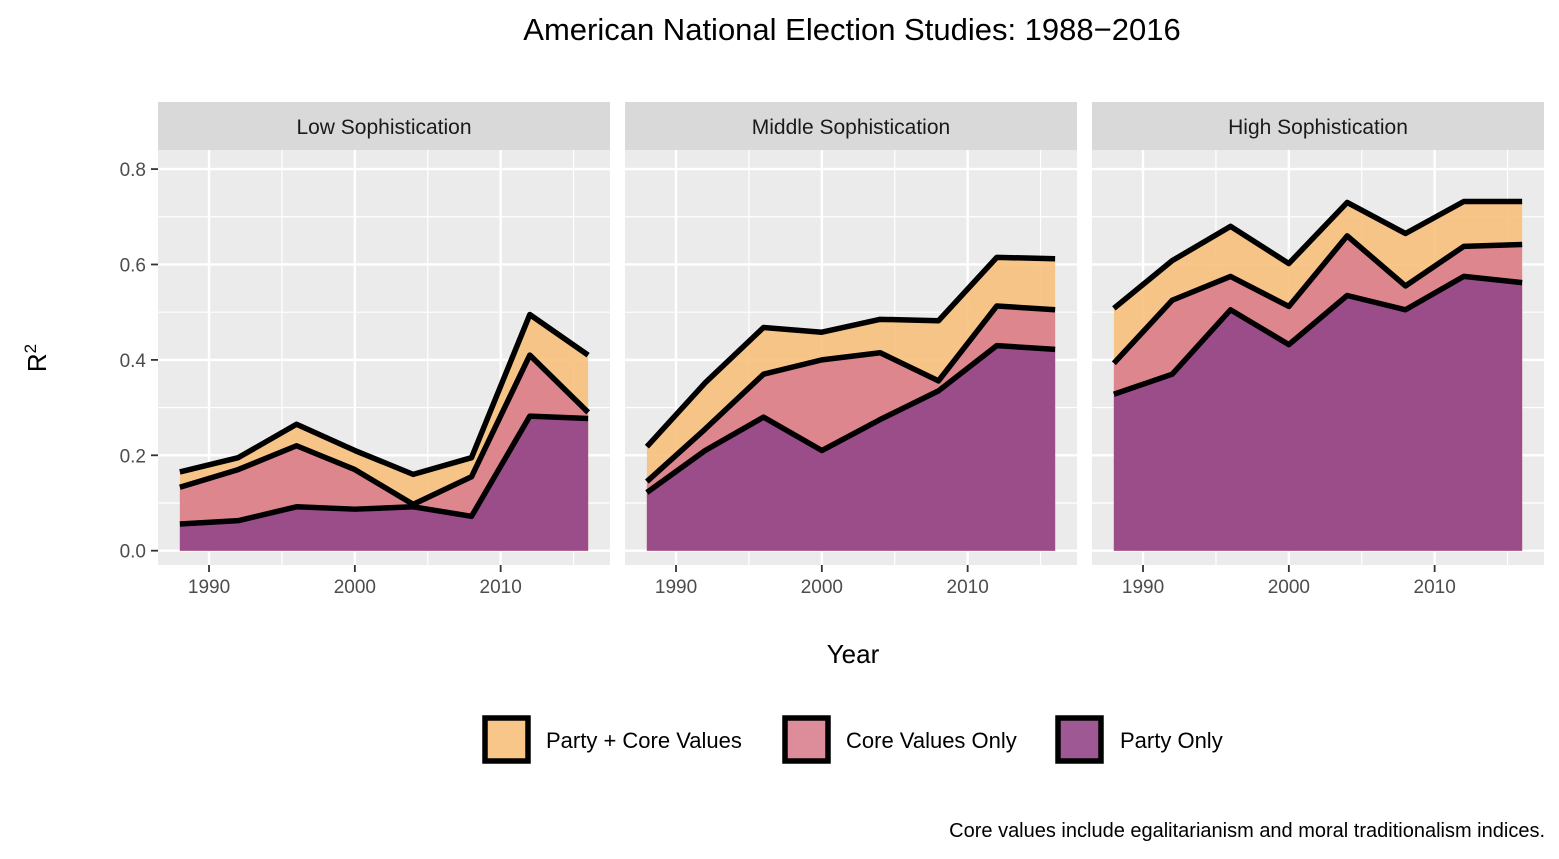 The image size is (1559, 859). Describe the element at coordinates (644, 740) in the screenshot. I see `legend-label: Party + Core Values` at that location.